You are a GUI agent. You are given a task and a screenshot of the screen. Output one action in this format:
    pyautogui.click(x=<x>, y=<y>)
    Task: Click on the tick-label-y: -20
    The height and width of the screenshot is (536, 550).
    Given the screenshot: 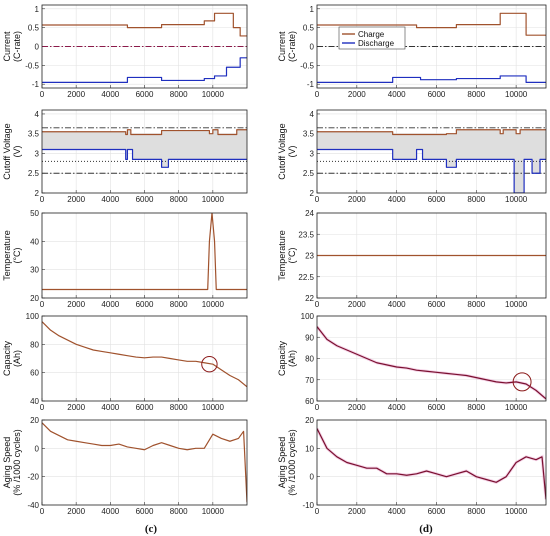 What is the action you would take?
    pyautogui.click(x=33, y=477)
    